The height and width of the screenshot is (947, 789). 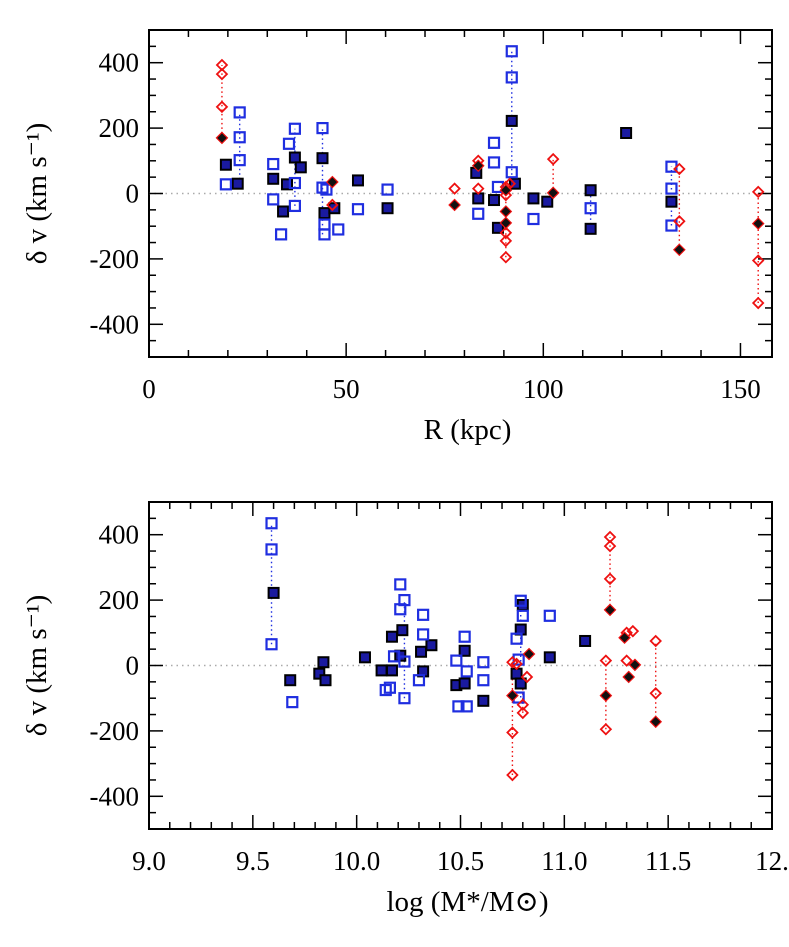 I want to click on x-tick-label: 11.5, so click(x=668, y=861).